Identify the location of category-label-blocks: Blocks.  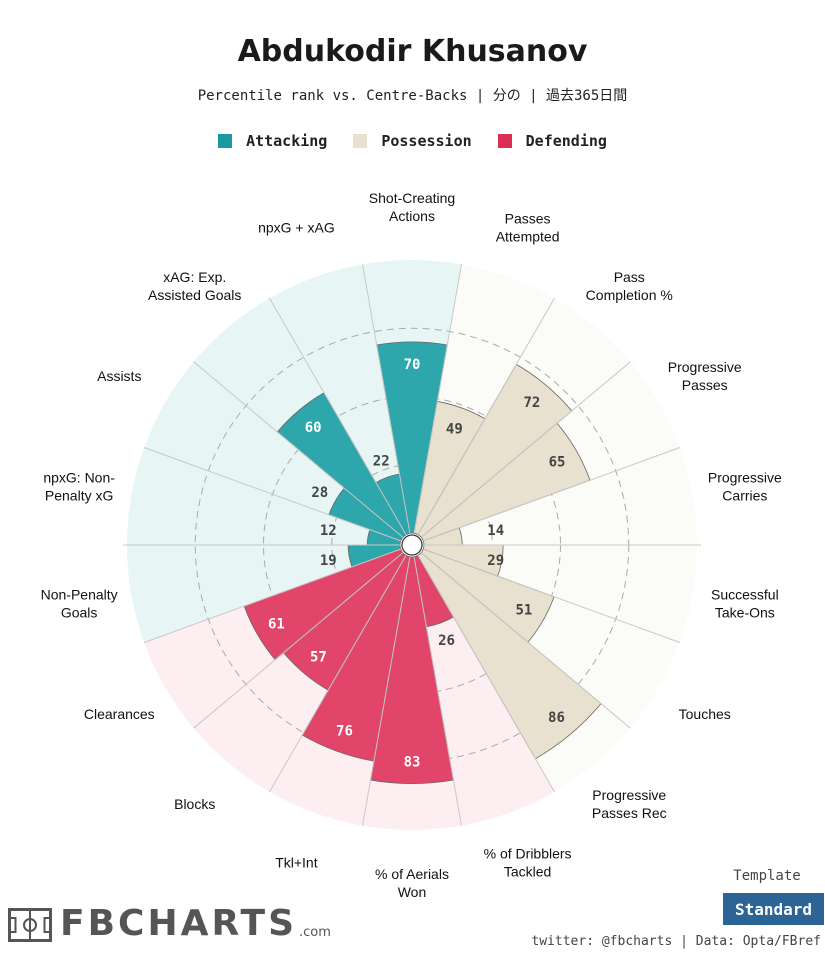
(194, 804).